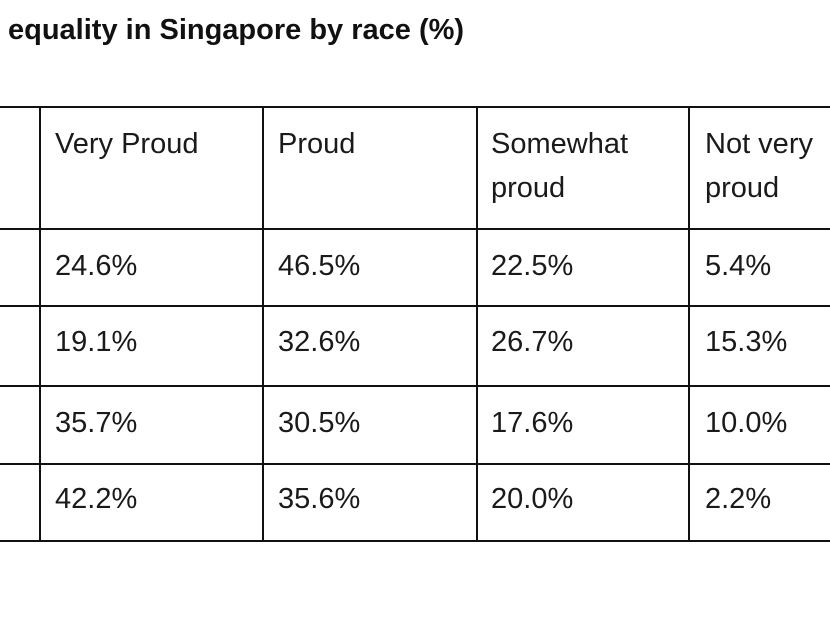 The height and width of the screenshot is (622, 830). What do you see at coordinates (560, 144) in the screenshot?
I see `column-header: Somewhat` at bounding box center [560, 144].